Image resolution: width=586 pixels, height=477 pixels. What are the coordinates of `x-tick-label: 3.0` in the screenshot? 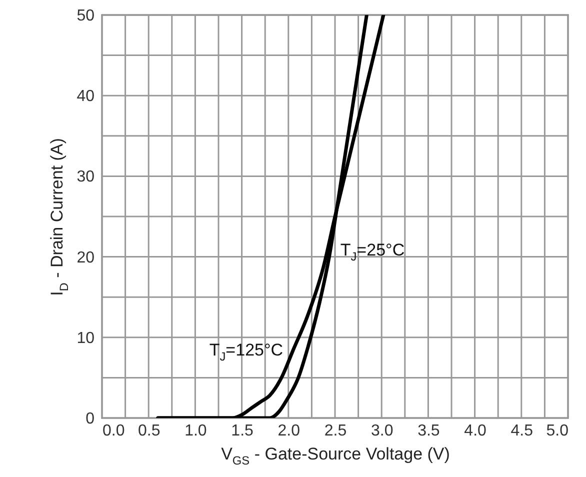 It's located at (382, 431).